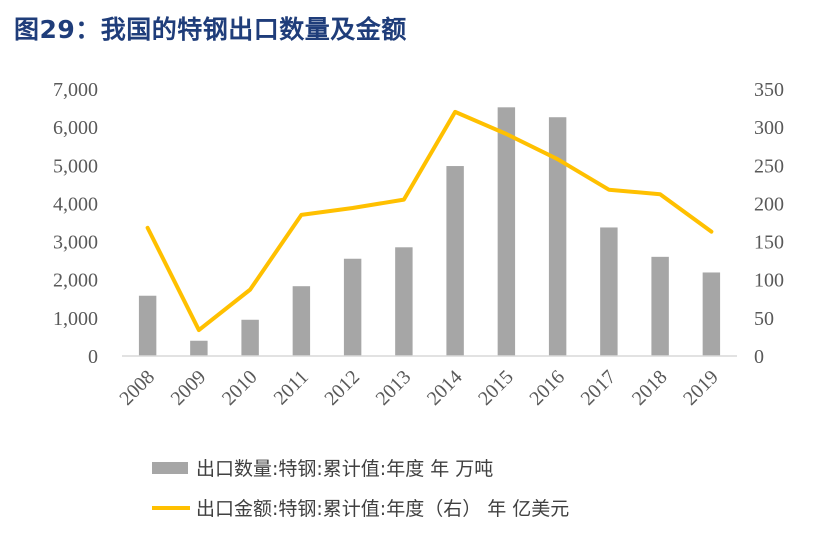 The height and width of the screenshot is (552, 816). Describe the element at coordinates (250, 337) in the screenshot. I see `bar-2010` at that location.